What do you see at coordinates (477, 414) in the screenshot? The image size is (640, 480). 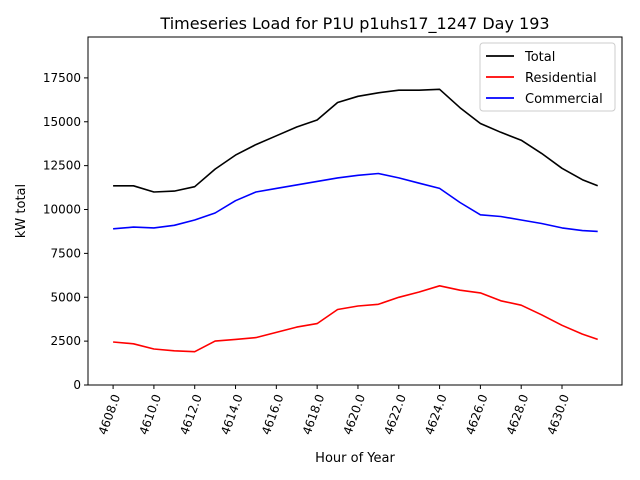 I see `x-tick-label: 4626.0` at bounding box center [477, 414].